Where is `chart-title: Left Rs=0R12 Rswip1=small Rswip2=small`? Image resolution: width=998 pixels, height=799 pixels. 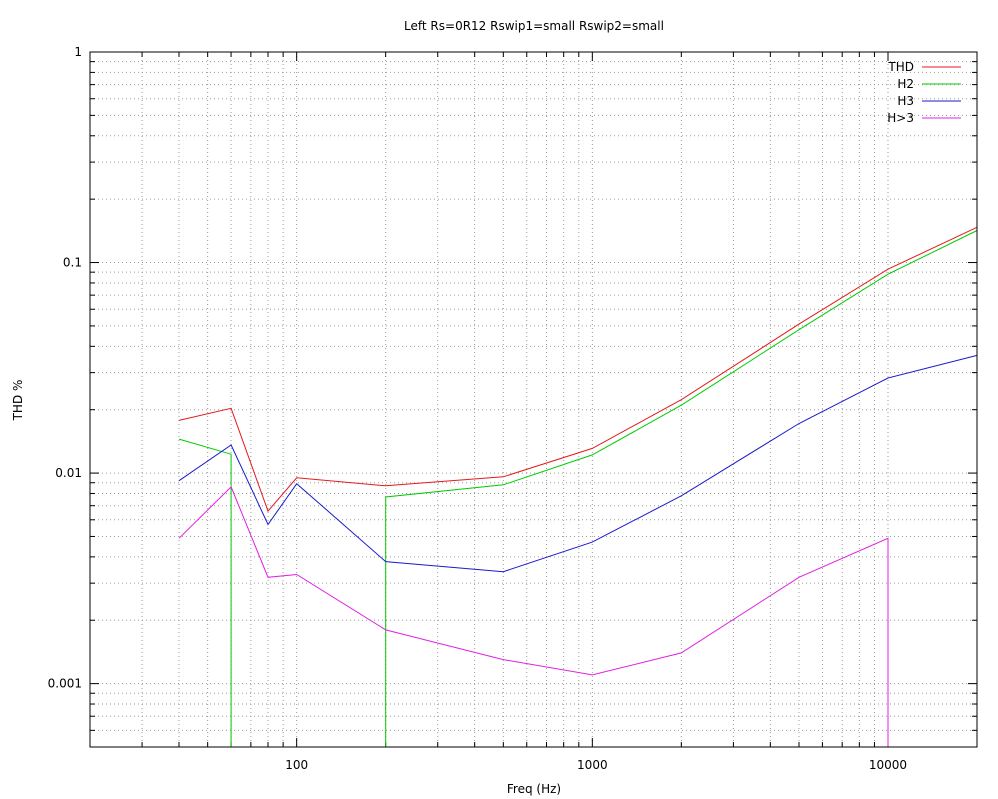
chart-title: Left Rs=0R12 Rswip1=small Rswip2=small is located at coordinates (534, 26).